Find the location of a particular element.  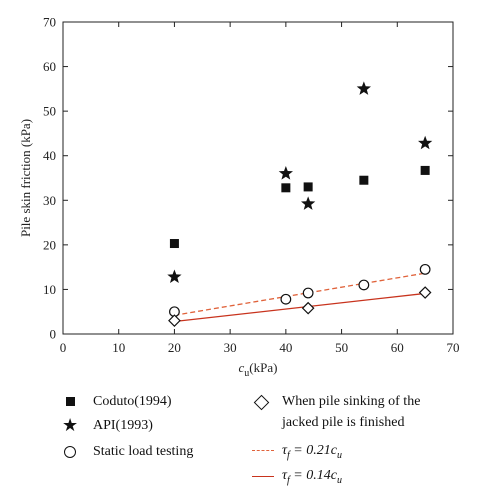

legend-label-static: Static load testing is located at coordinates (143, 451).